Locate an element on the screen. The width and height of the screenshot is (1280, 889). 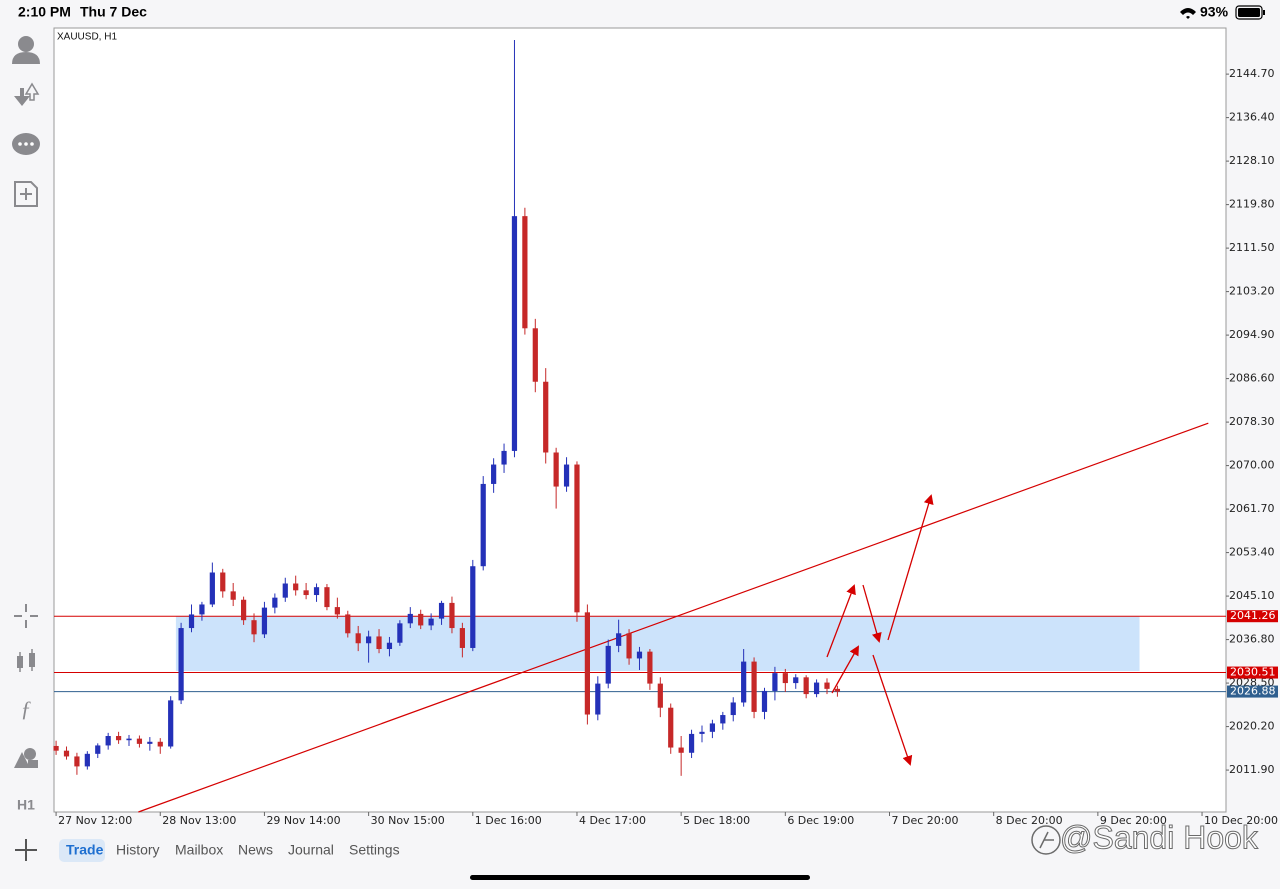
watermark: @Sandi Hook is located at coordinates (1159, 837).